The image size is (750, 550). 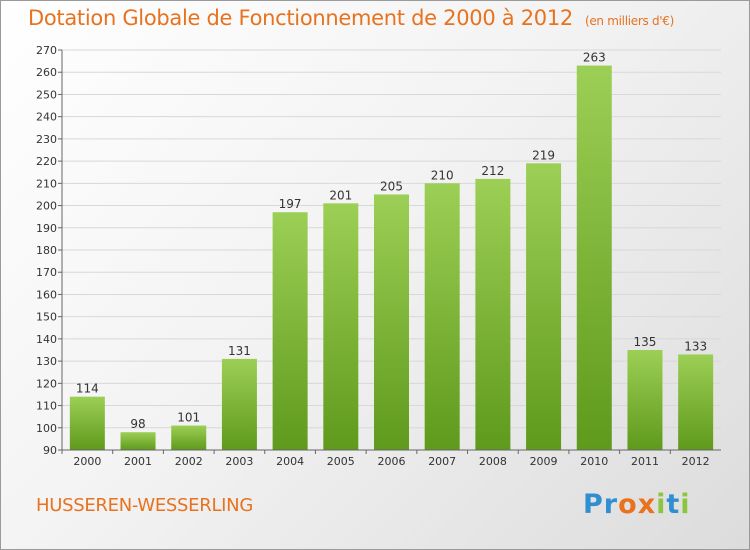 What do you see at coordinates (46, 228) in the screenshot?
I see `y-tick-label: 190` at bounding box center [46, 228].